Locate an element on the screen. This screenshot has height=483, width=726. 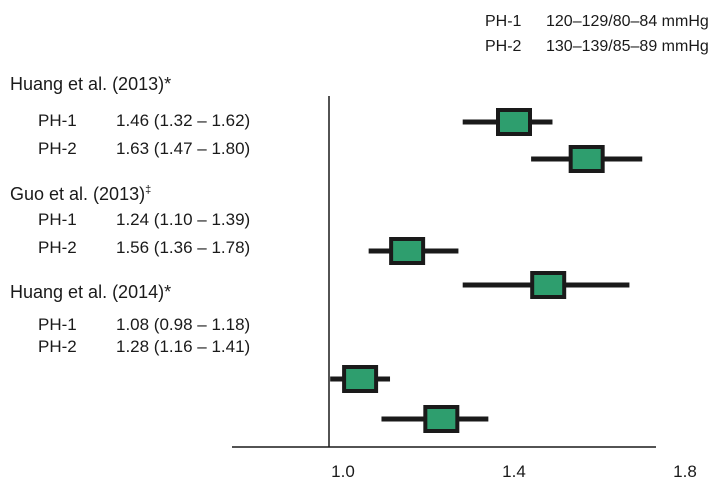
x-tick-label: 1.8 is located at coordinates (685, 471).